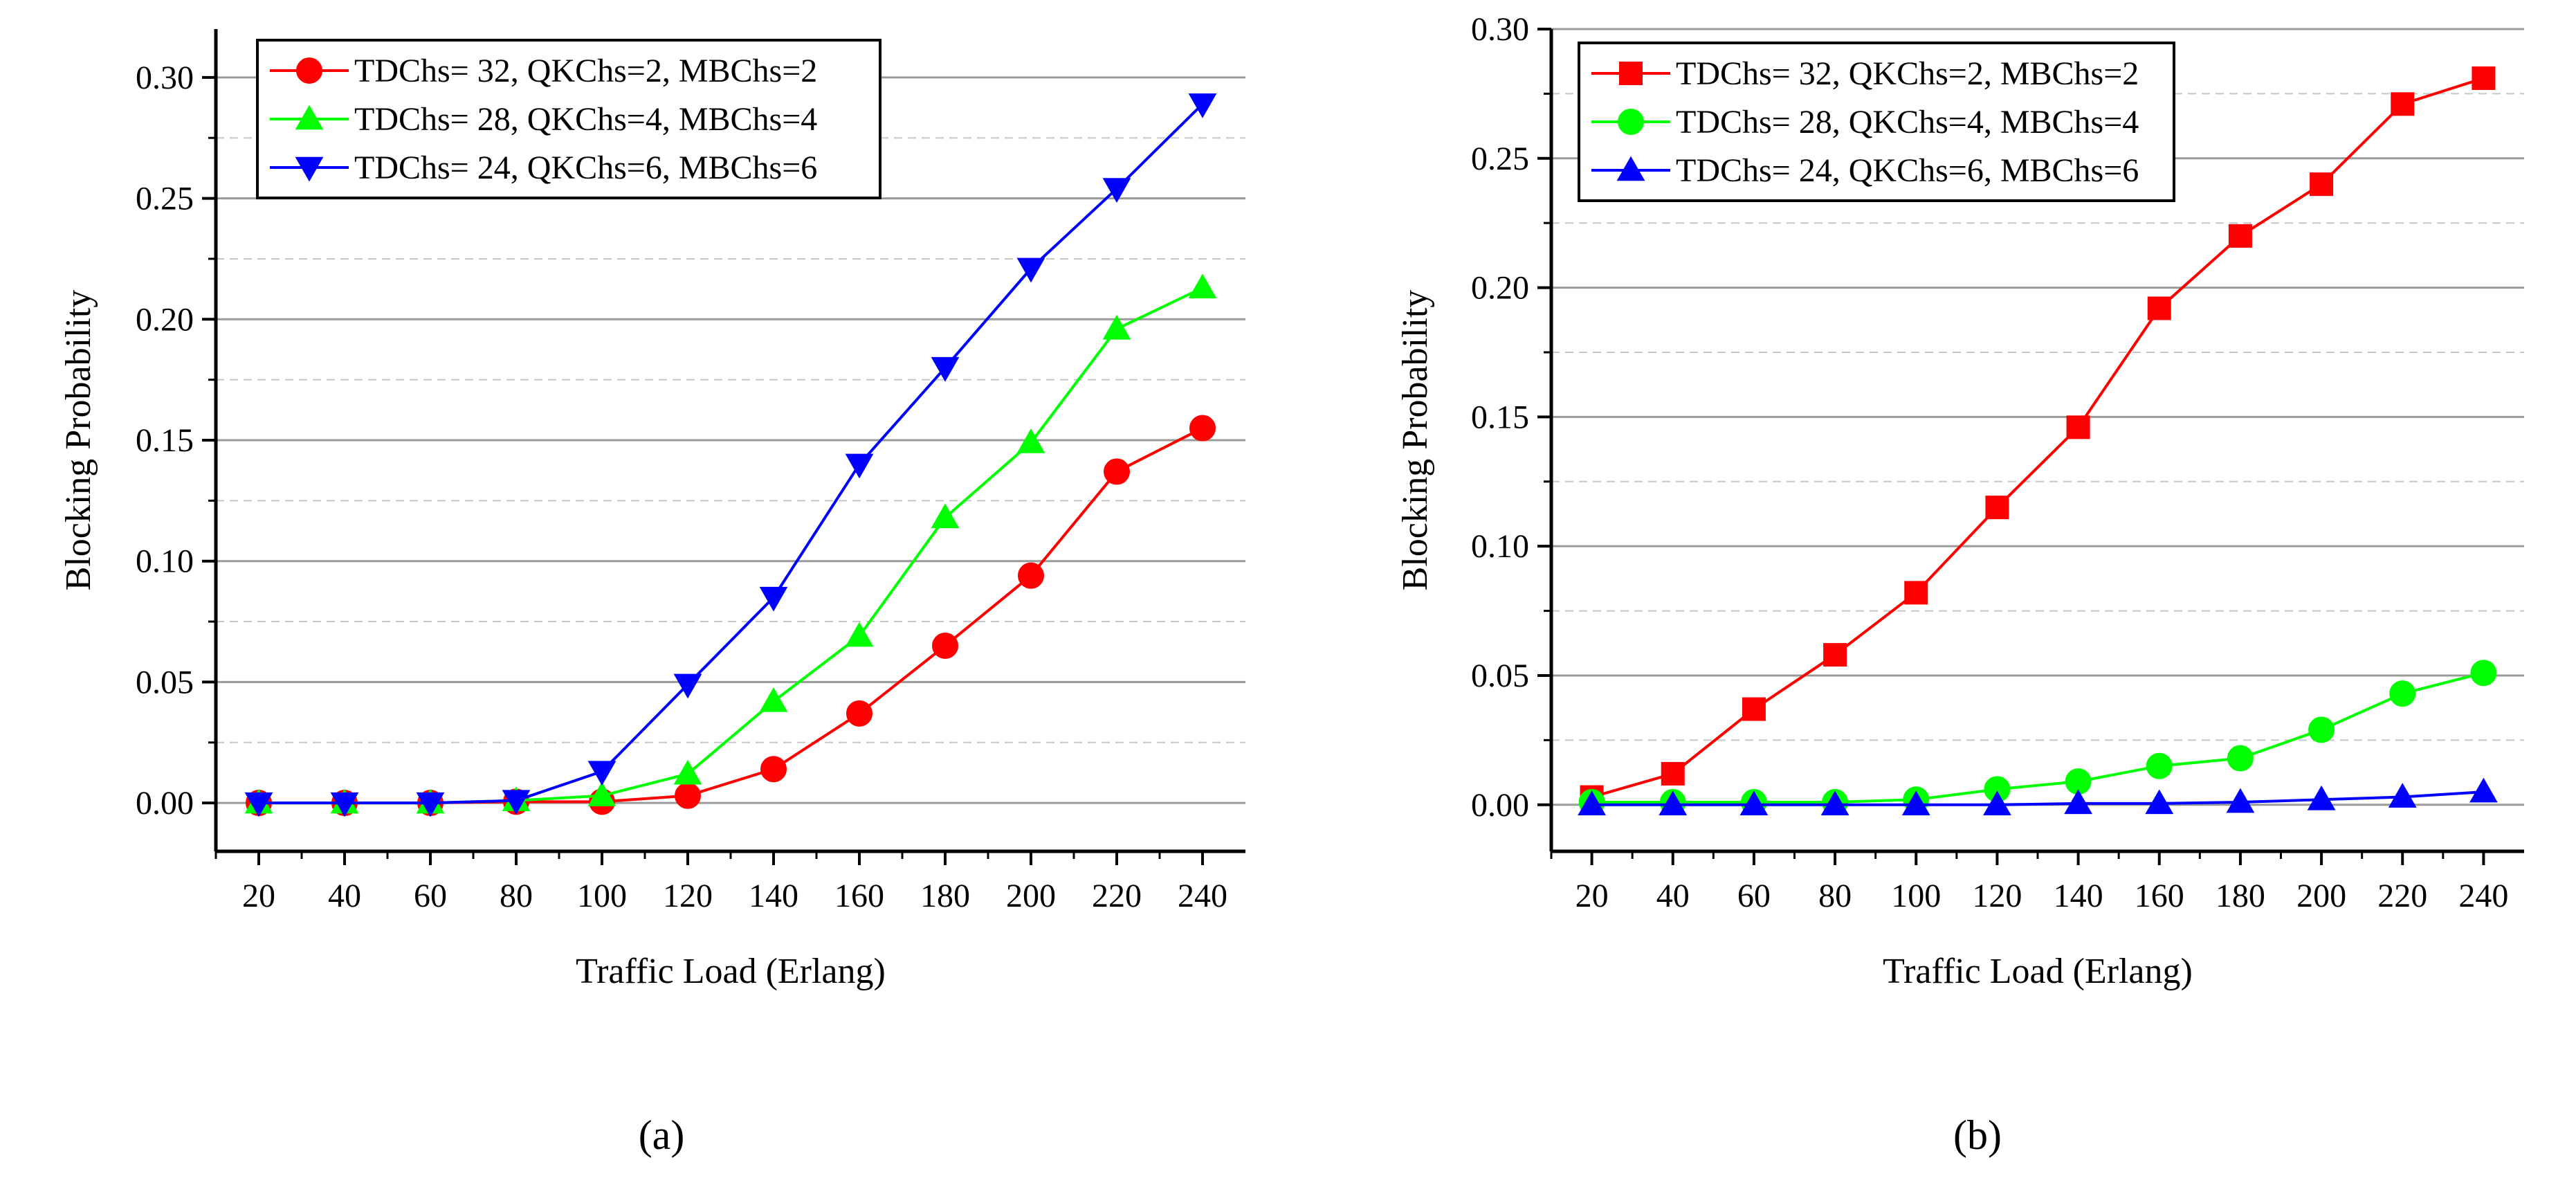 The width and height of the screenshot is (2576, 1196). Describe the element at coordinates (662, 1135) in the screenshot. I see `panel-label: (a)` at that location.